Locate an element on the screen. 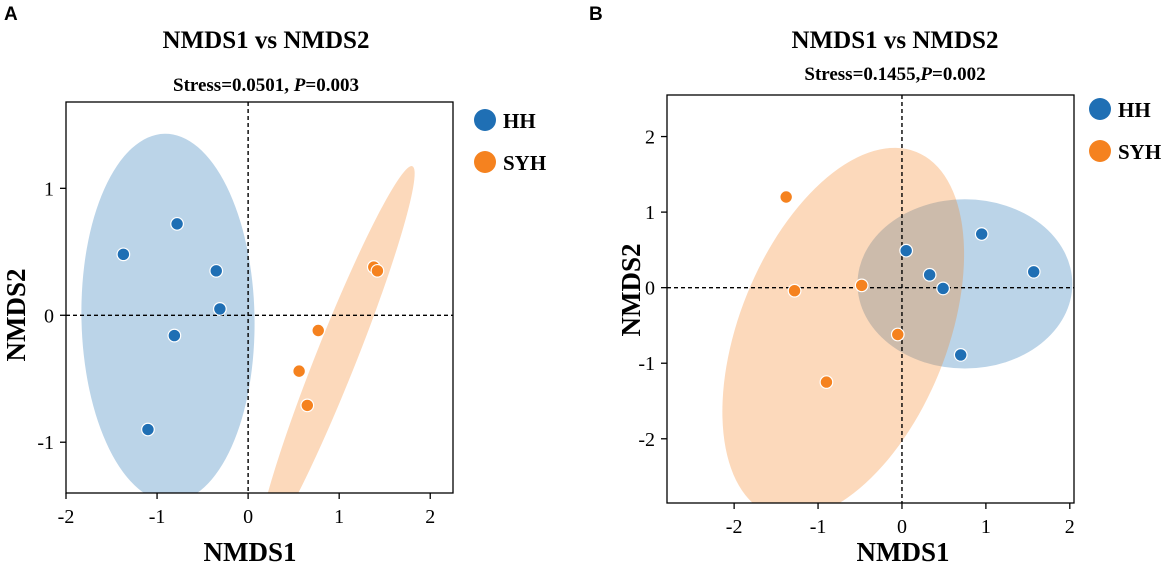 This screenshot has height=566, width=1170. panel-a-xtick-label: -1 is located at coordinates (157, 517).